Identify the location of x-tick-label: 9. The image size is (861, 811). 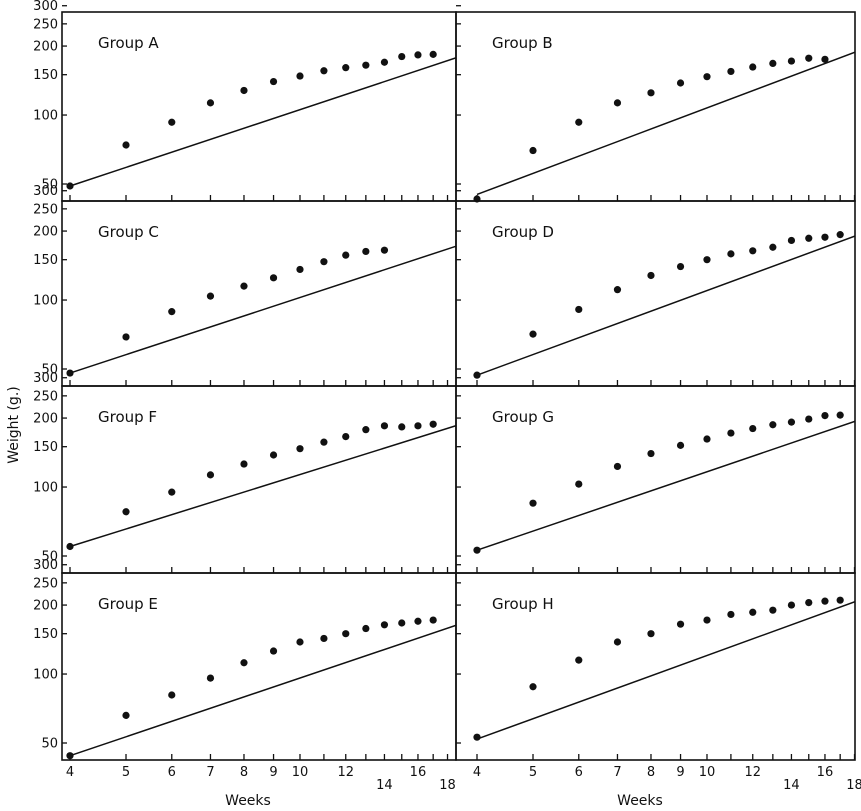
(273, 772).